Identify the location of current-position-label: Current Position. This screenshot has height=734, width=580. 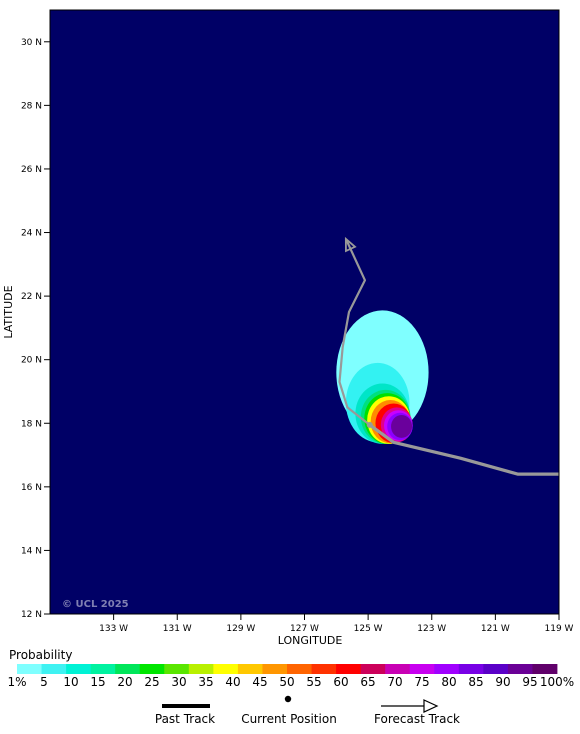
(289, 719).